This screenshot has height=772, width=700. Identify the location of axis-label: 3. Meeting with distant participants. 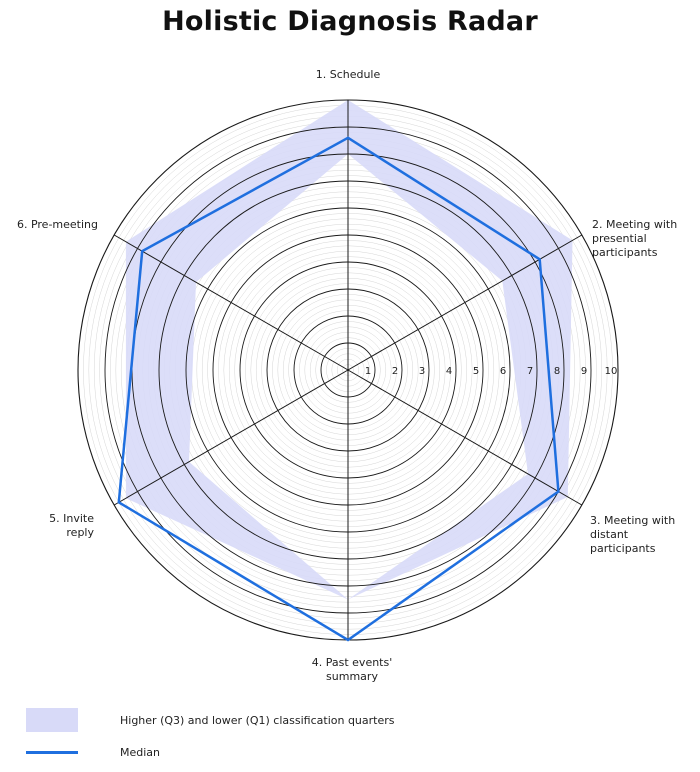
(632, 534).